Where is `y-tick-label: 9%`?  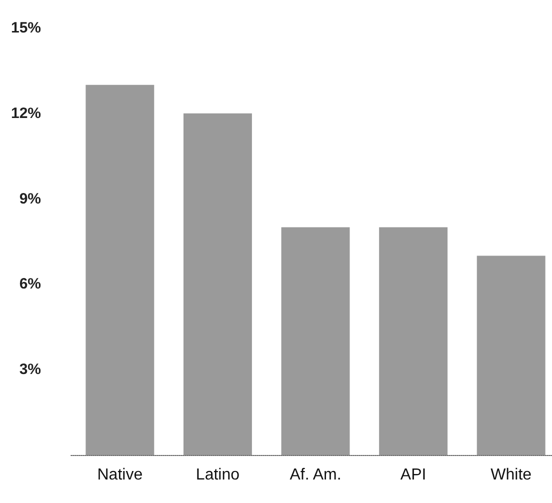 y-tick-label: 9% is located at coordinates (30, 199).